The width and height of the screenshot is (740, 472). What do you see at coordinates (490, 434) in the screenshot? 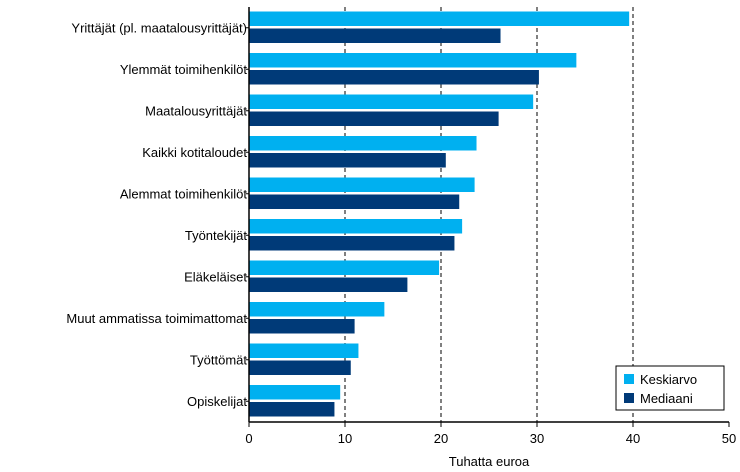
I see `x-axis-ticks: 0 10 20 30 40 50` at bounding box center [490, 434].